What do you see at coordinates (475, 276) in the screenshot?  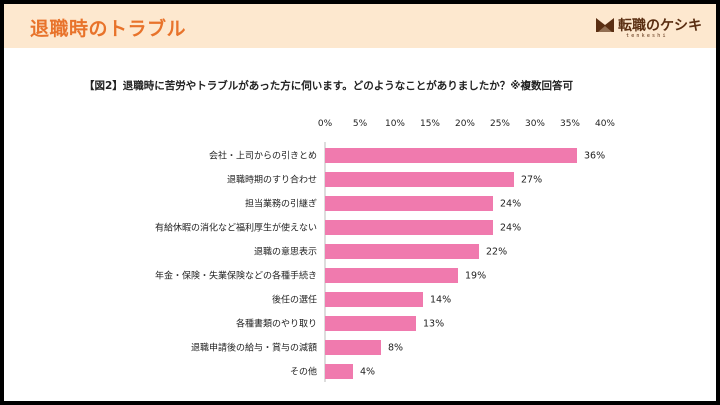 I see `value-label: 19%` at bounding box center [475, 276].